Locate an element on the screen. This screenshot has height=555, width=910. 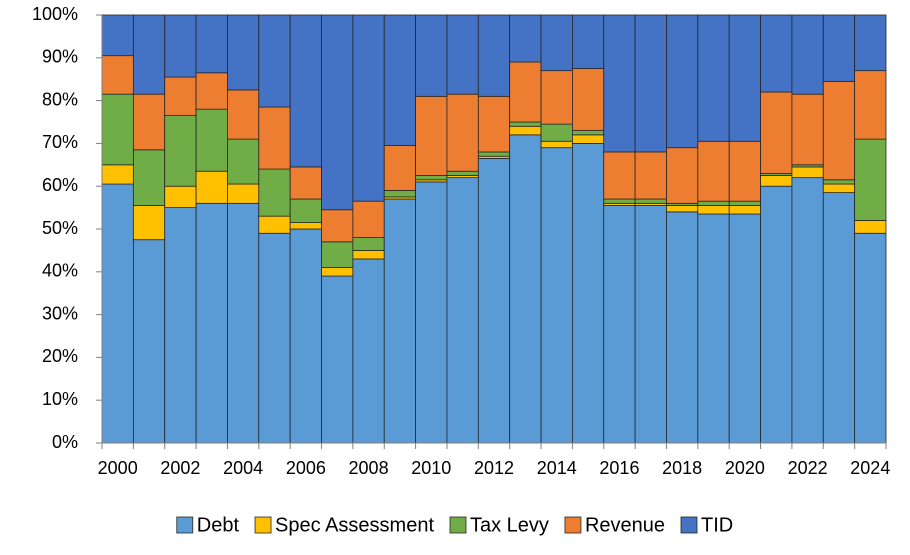
y-tick-label: 100% is located at coordinates (55, 14).